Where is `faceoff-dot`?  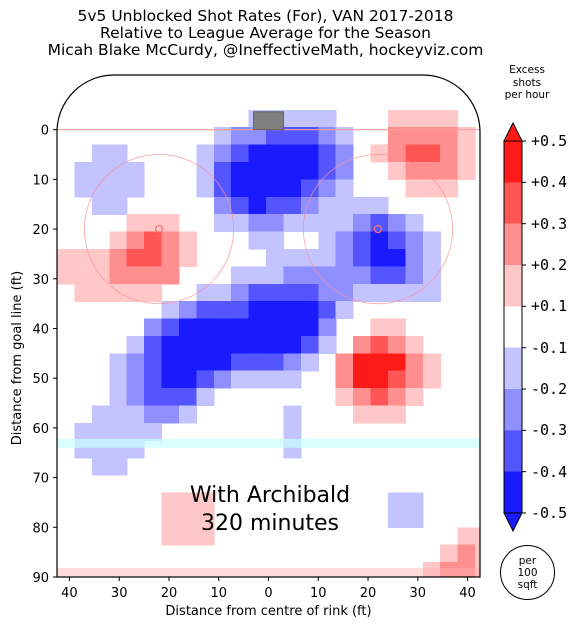
faceoff-dot is located at coordinates (378, 229).